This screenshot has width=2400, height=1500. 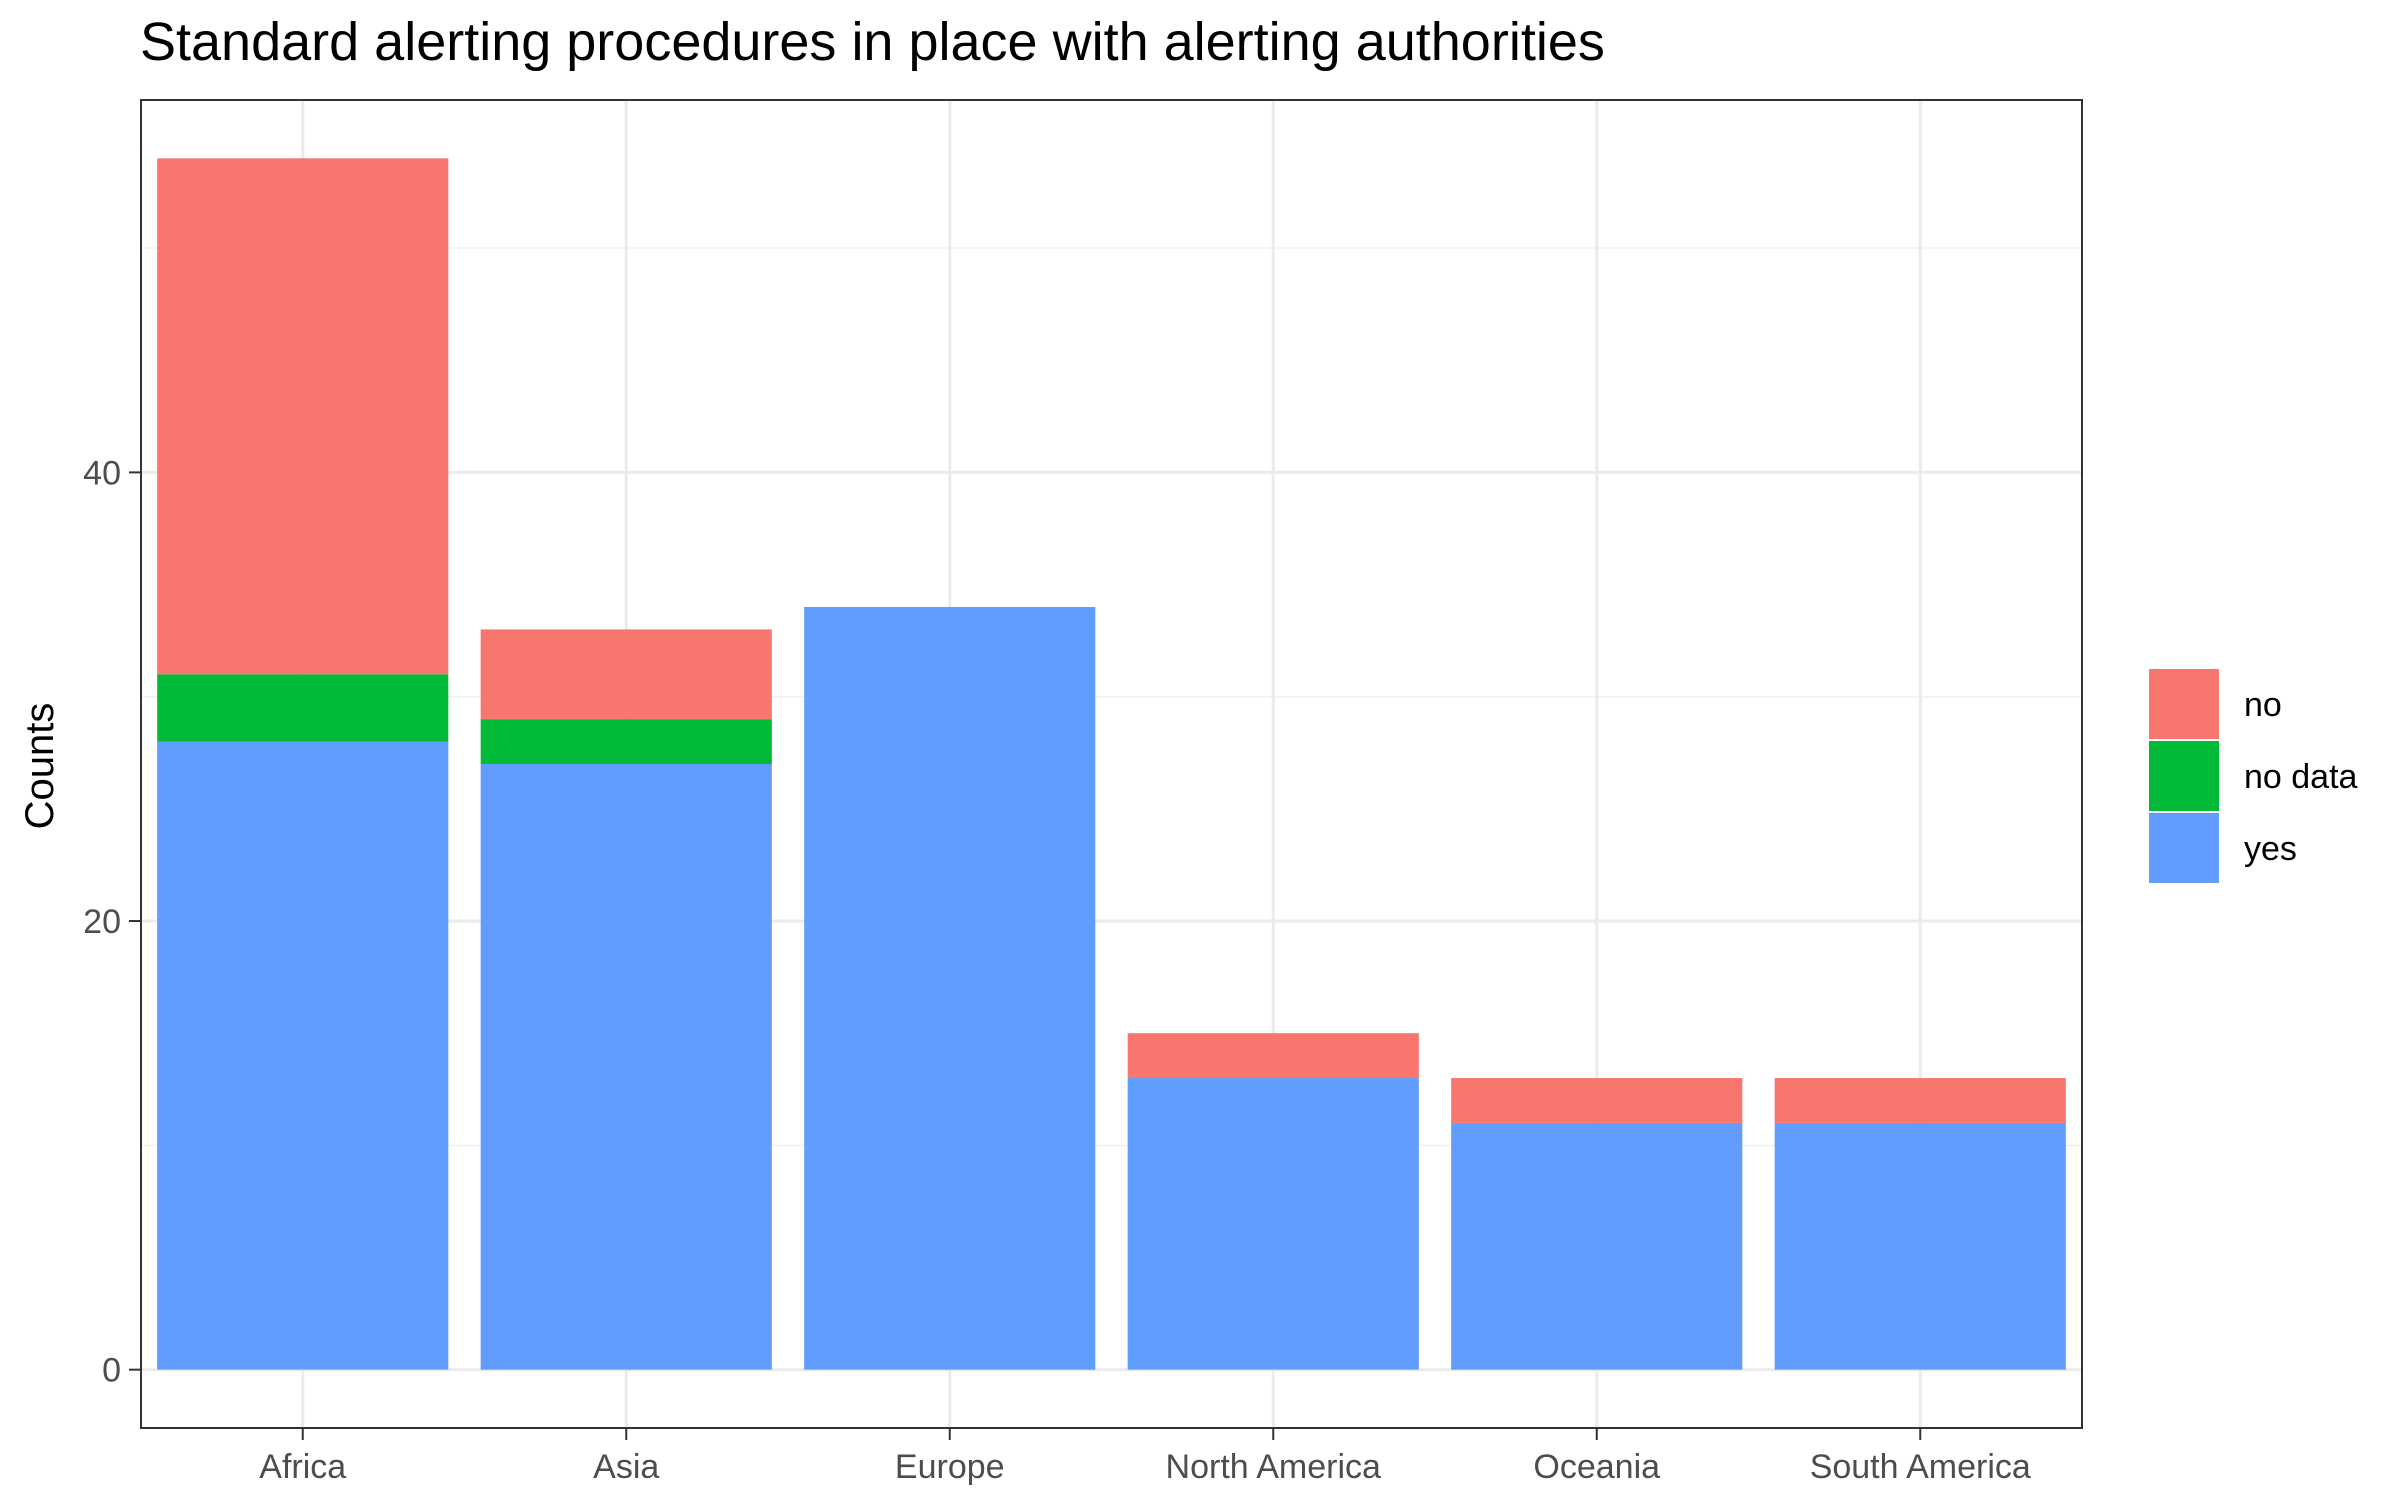 What do you see at coordinates (1920, 1246) in the screenshot?
I see `bar-yes-south-america` at bounding box center [1920, 1246].